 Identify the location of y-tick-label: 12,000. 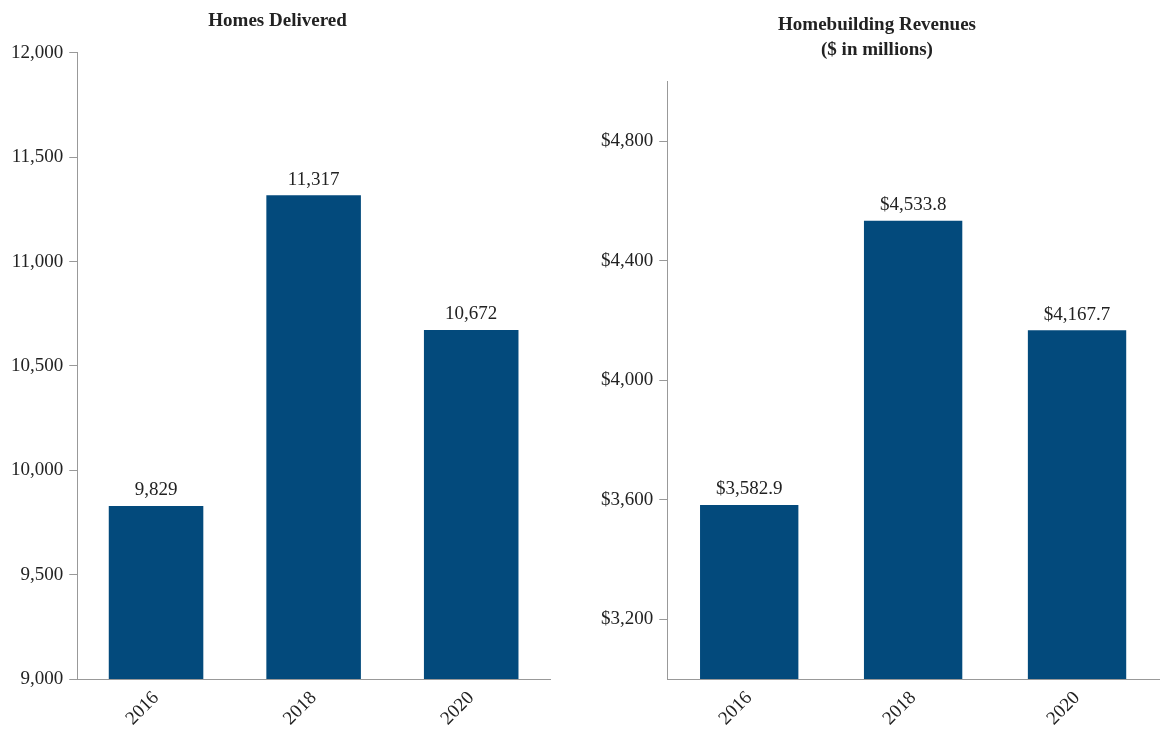
(37, 51).